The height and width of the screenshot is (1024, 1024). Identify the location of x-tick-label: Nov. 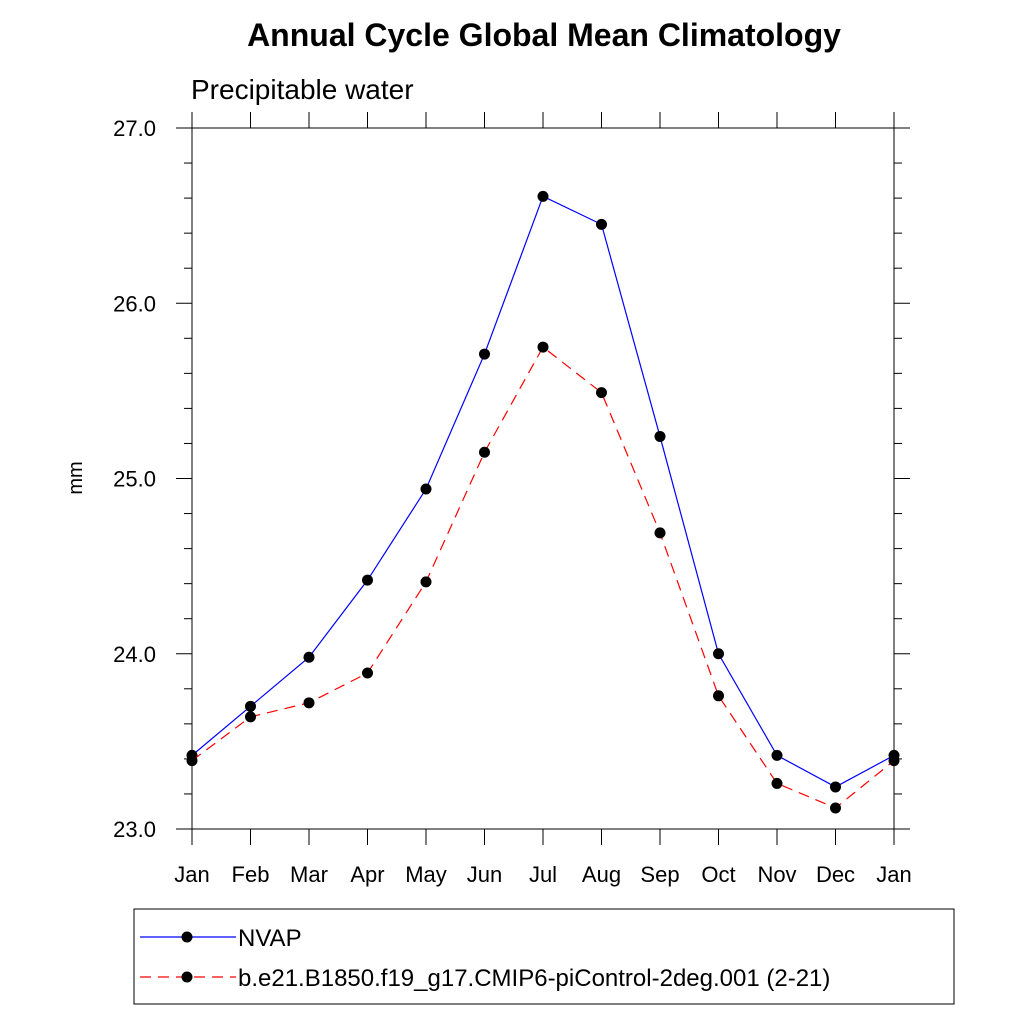
(776, 874).